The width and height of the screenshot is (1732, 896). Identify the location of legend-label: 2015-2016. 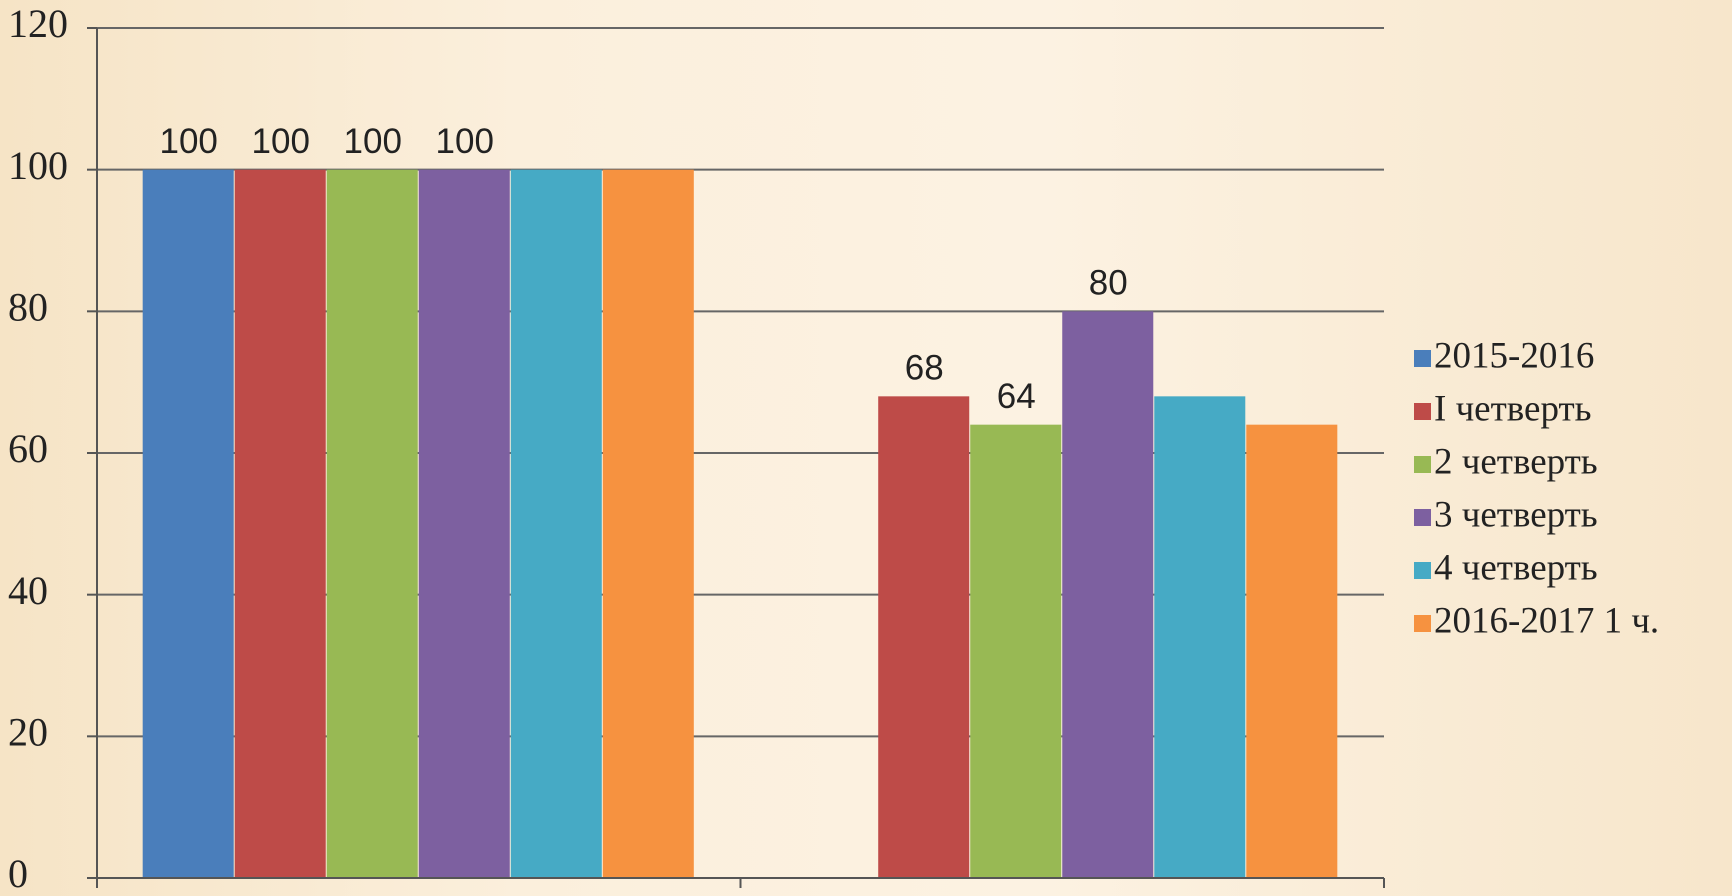
(1514, 355).